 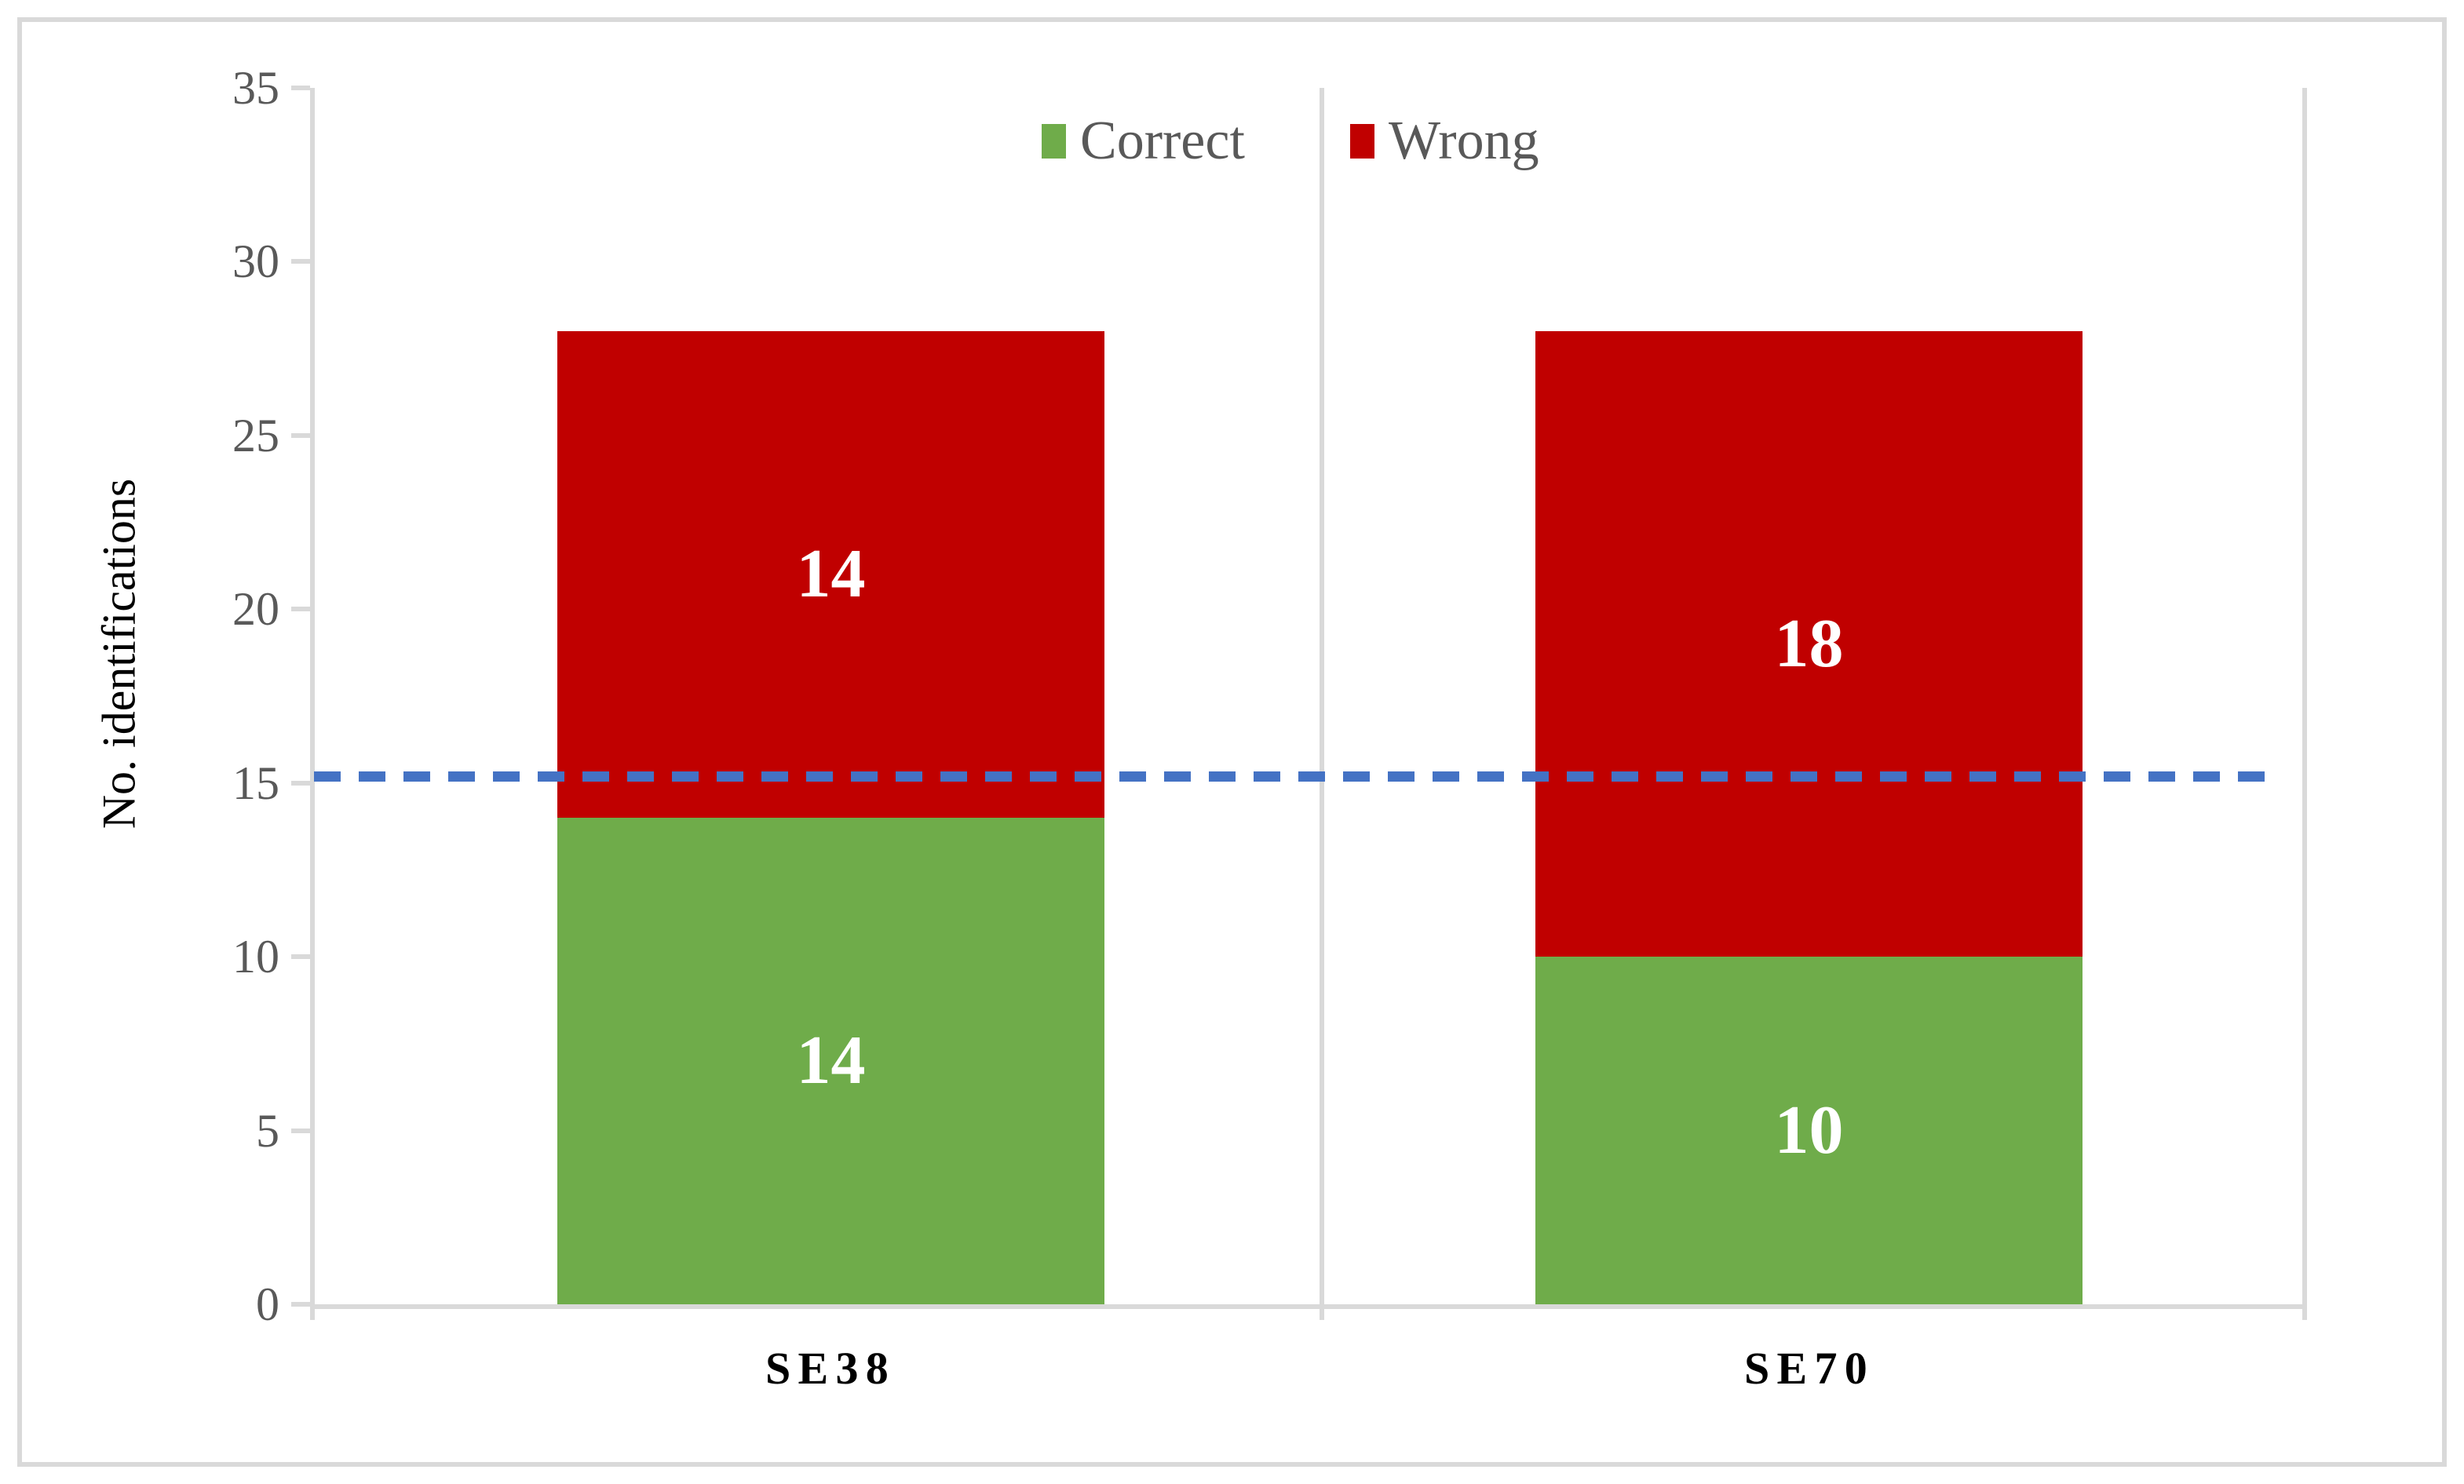 What do you see at coordinates (1322, 704) in the screenshot?
I see `category-separator-gridline` at bounding box center [1322, 704].